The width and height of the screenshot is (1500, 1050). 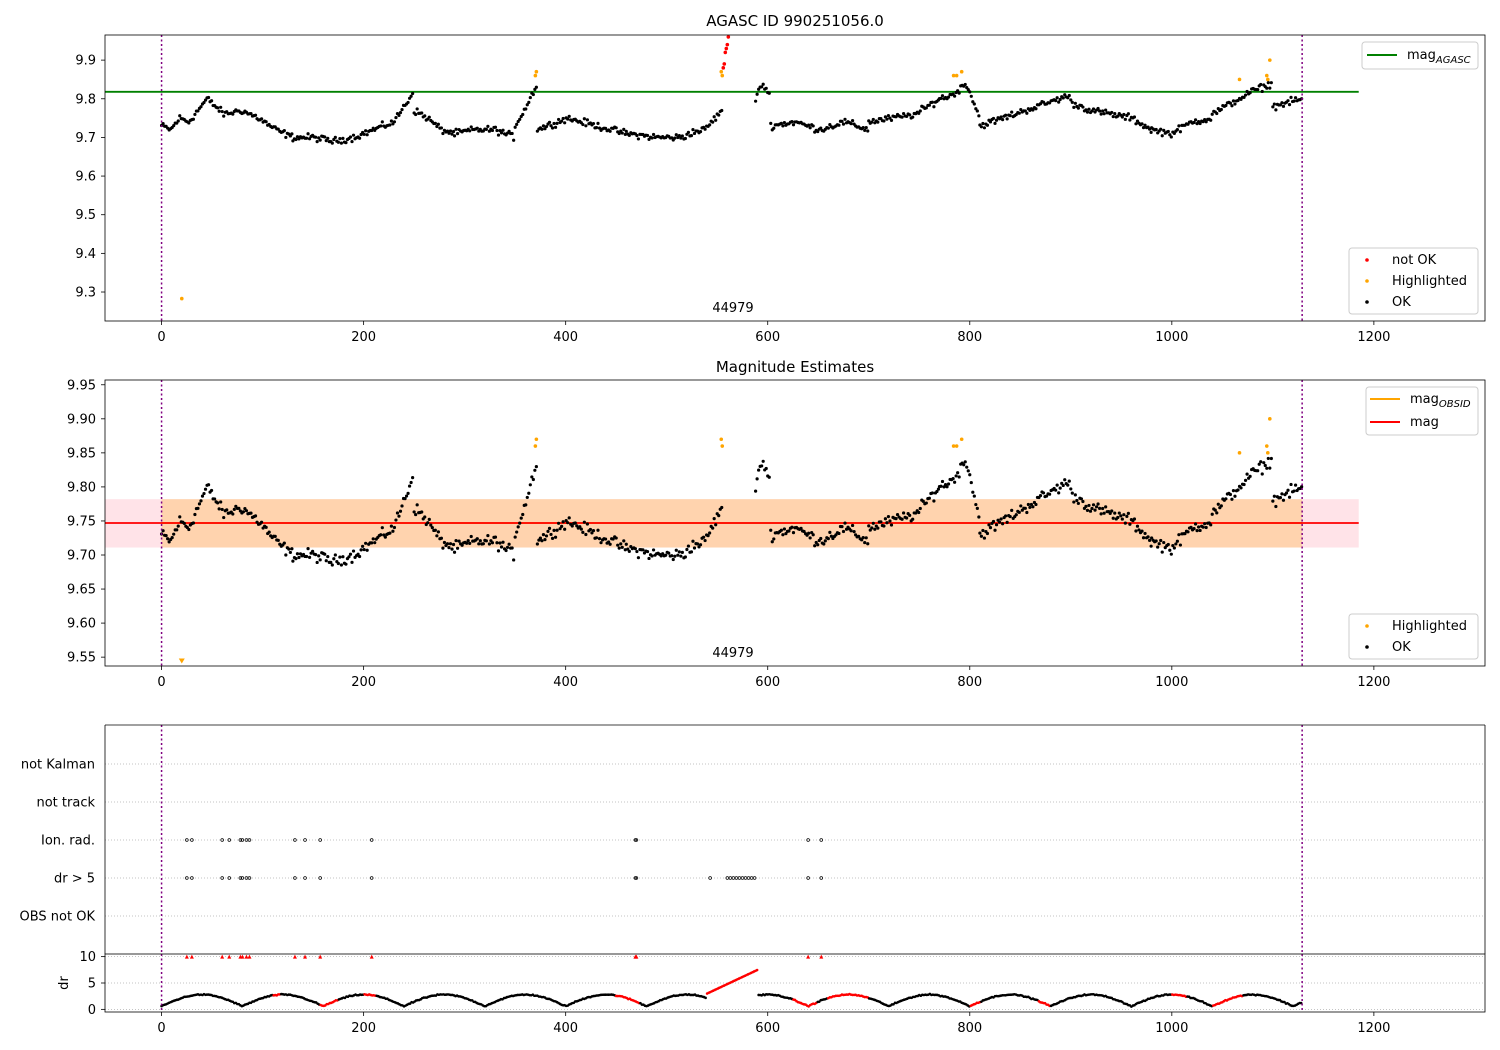 I want to click on x-tick-label: 200, so click(x=363, y=682).